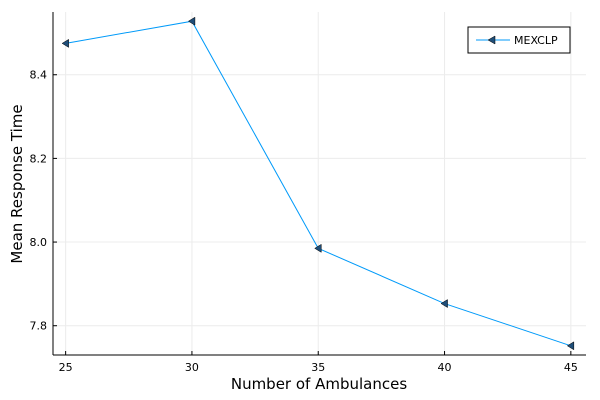 This screenshot has width=600, height=400. Describe the element at coordinates (39, 158) in the screenshot. I see `y-tick-label: 8.2` at that location.